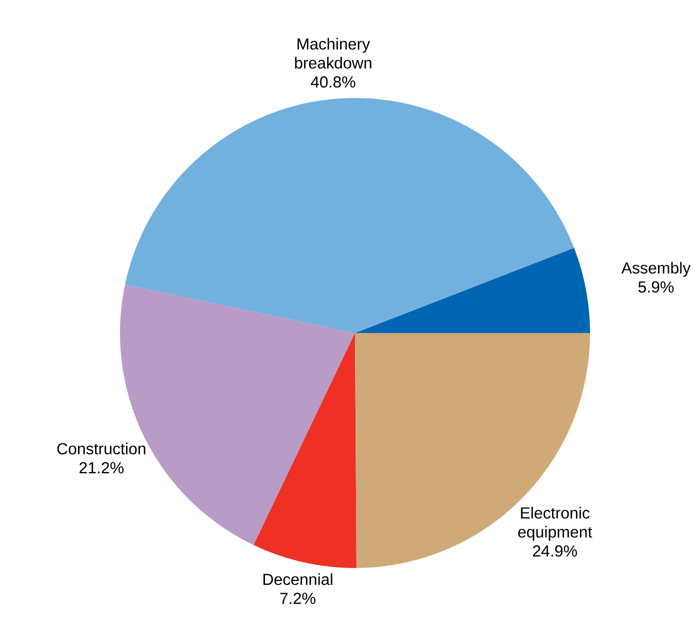  Describe the element at coordinates (297, 579) in the screenshot. I see `slice-label: Decennial` at that location.